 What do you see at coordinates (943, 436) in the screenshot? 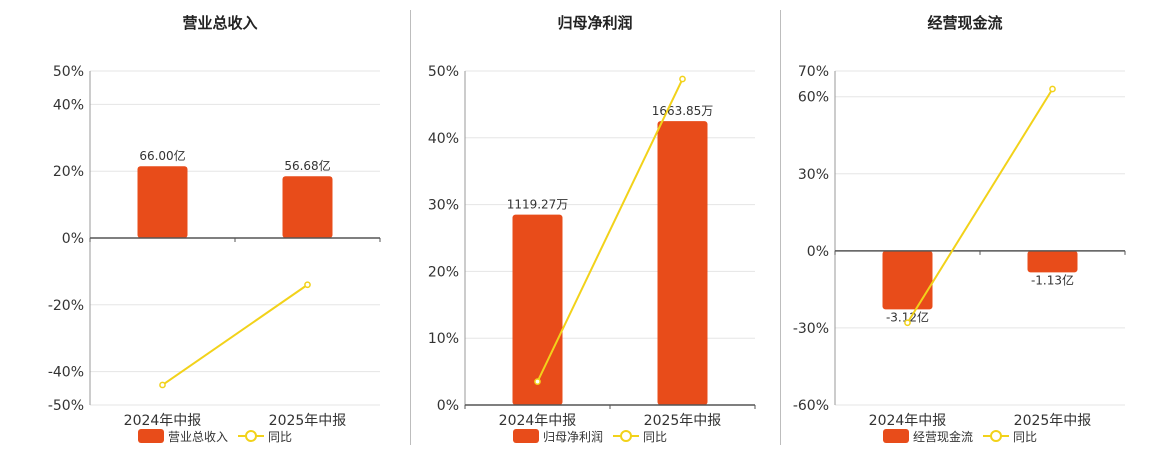
I see `legend-bar-label: 经营现金流` at bounding box center [943, 436].